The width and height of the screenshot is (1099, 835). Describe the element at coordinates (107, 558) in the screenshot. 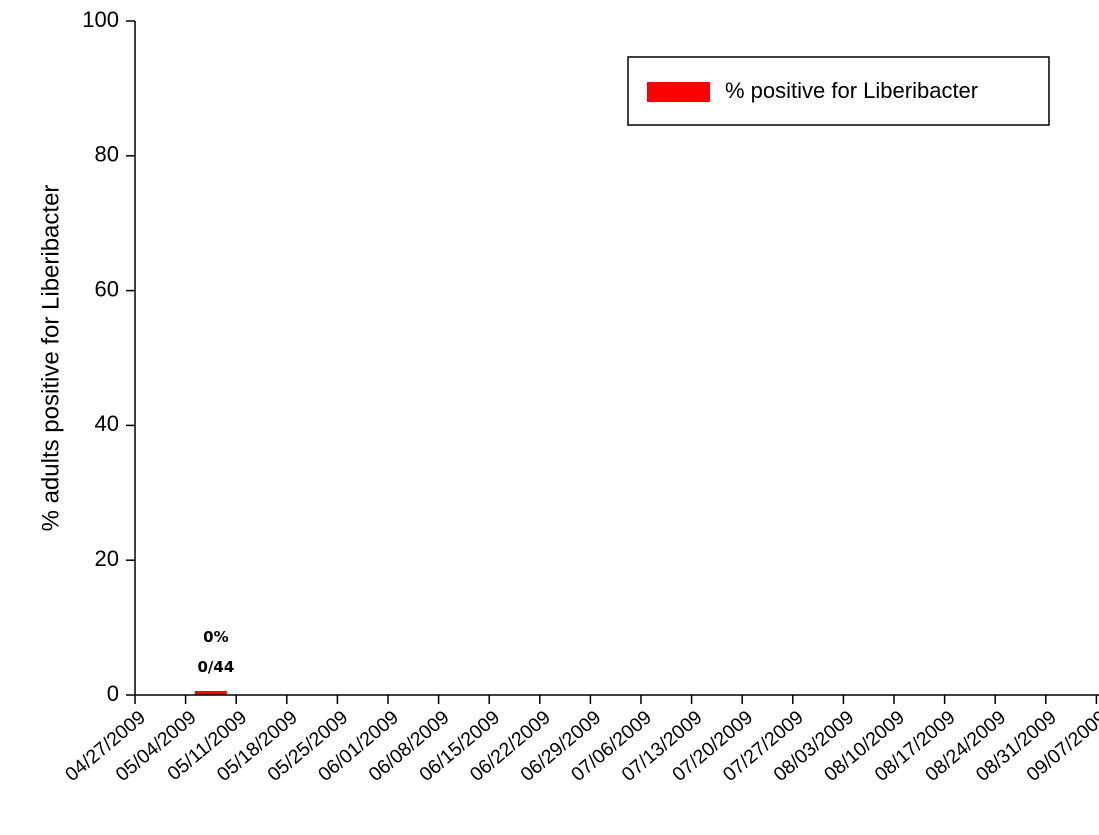

I see `y-tick-label: 20` at that location.